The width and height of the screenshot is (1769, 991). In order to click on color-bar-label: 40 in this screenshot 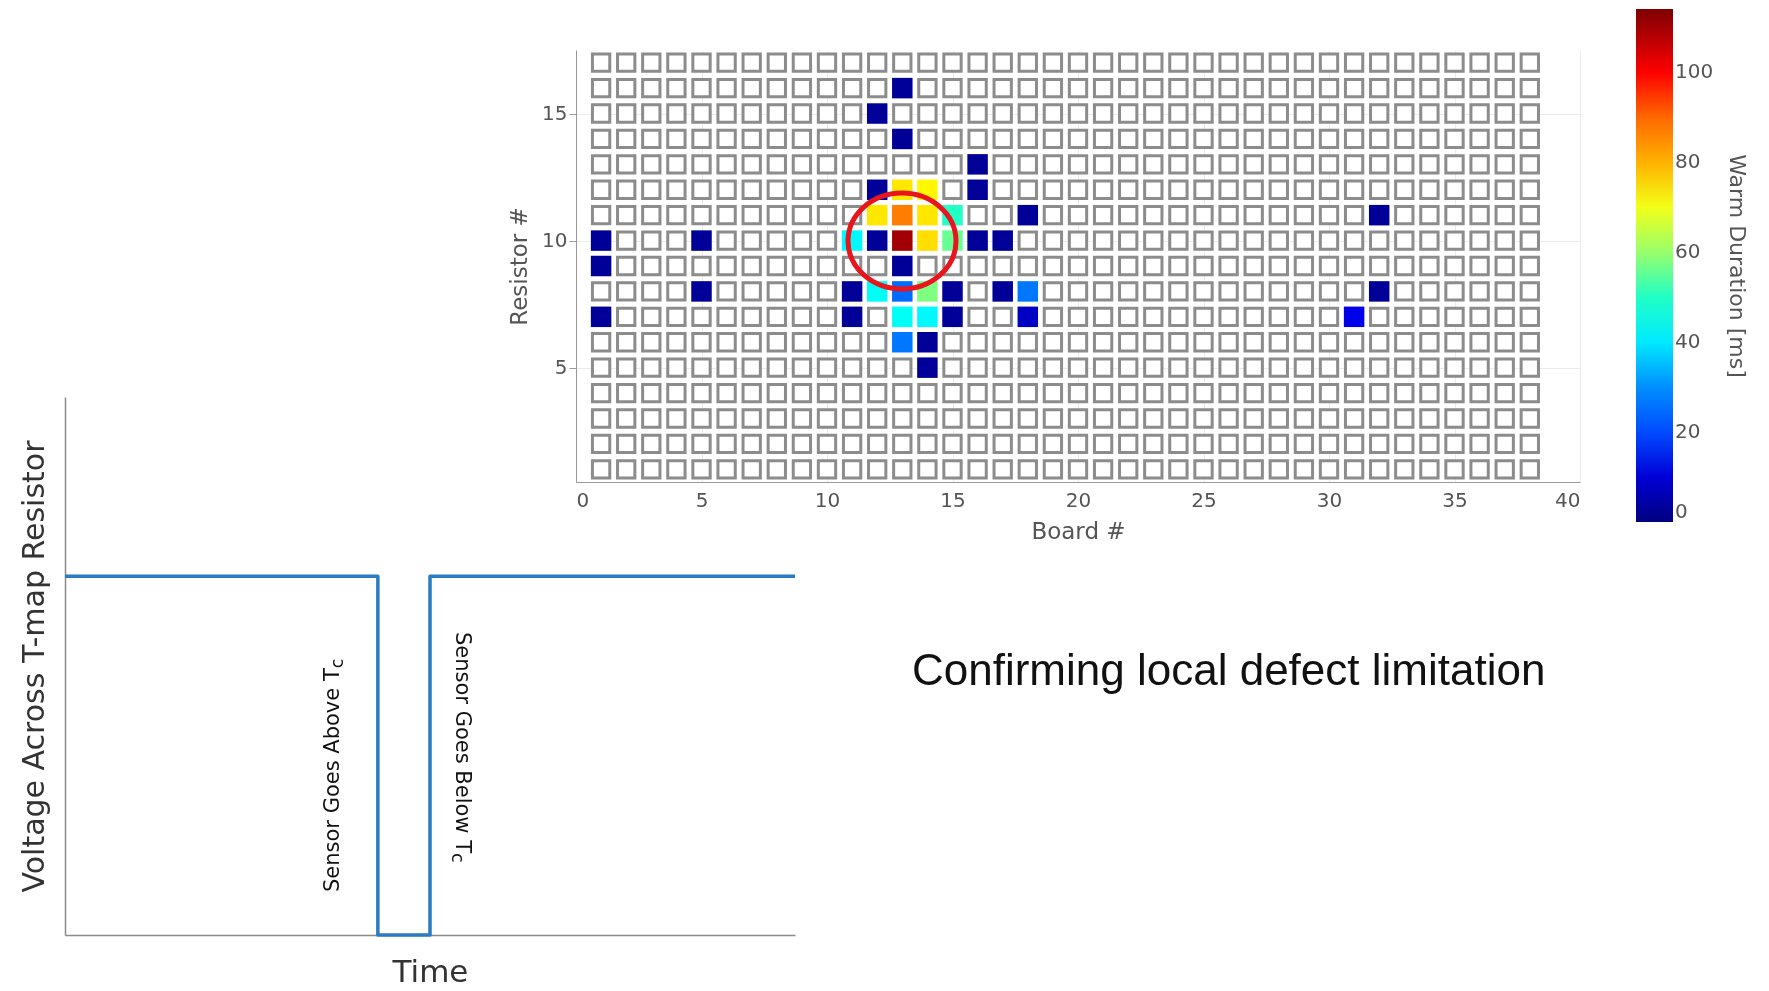, I will do `click(1688, 341)`.